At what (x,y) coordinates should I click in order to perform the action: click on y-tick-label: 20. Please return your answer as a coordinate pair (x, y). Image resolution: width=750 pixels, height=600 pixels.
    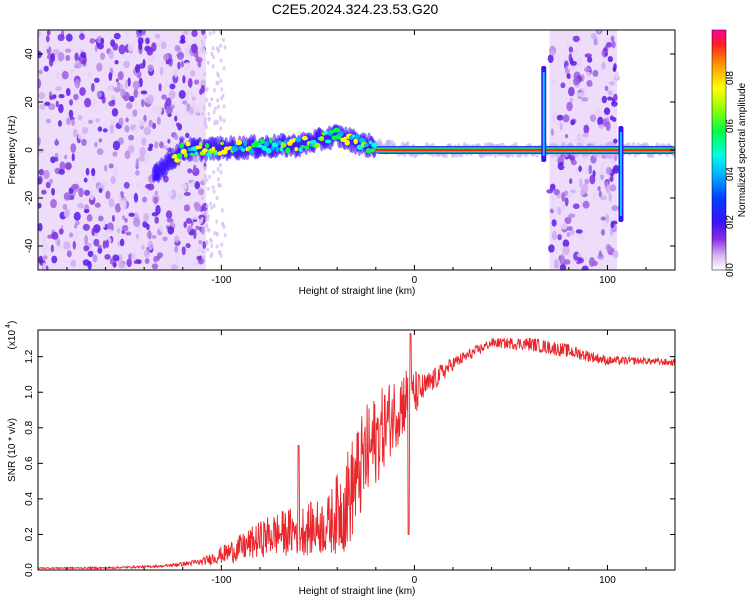
    Looking at the image, I should click on (29, 102).